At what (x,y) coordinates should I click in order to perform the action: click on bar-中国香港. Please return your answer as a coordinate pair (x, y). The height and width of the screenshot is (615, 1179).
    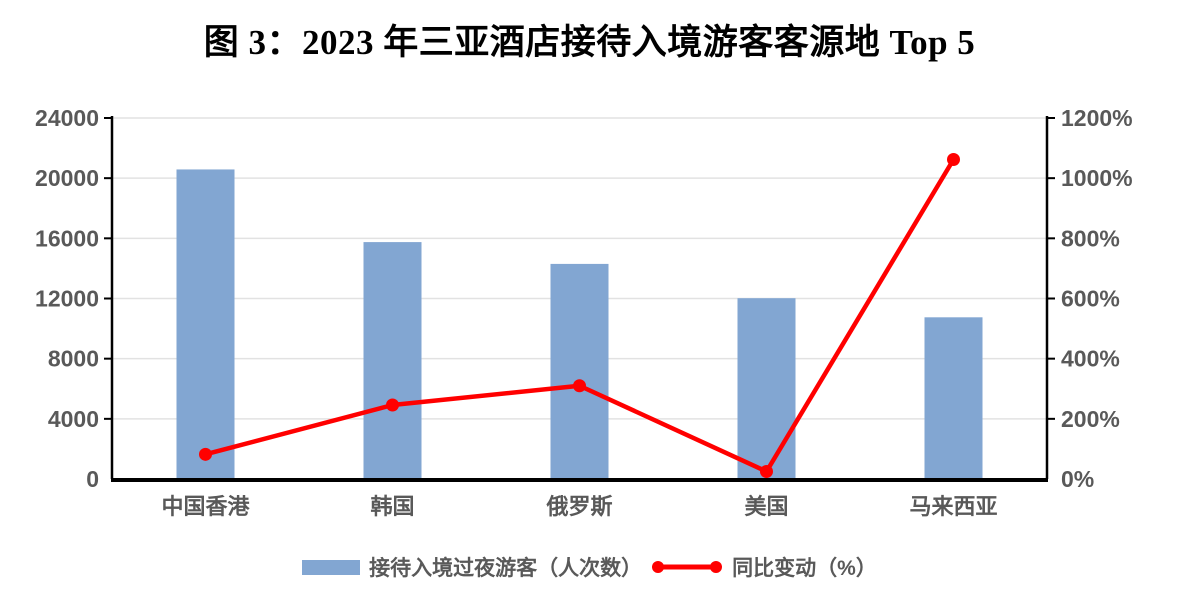
    Looking at the image, I should click on (205, 324).